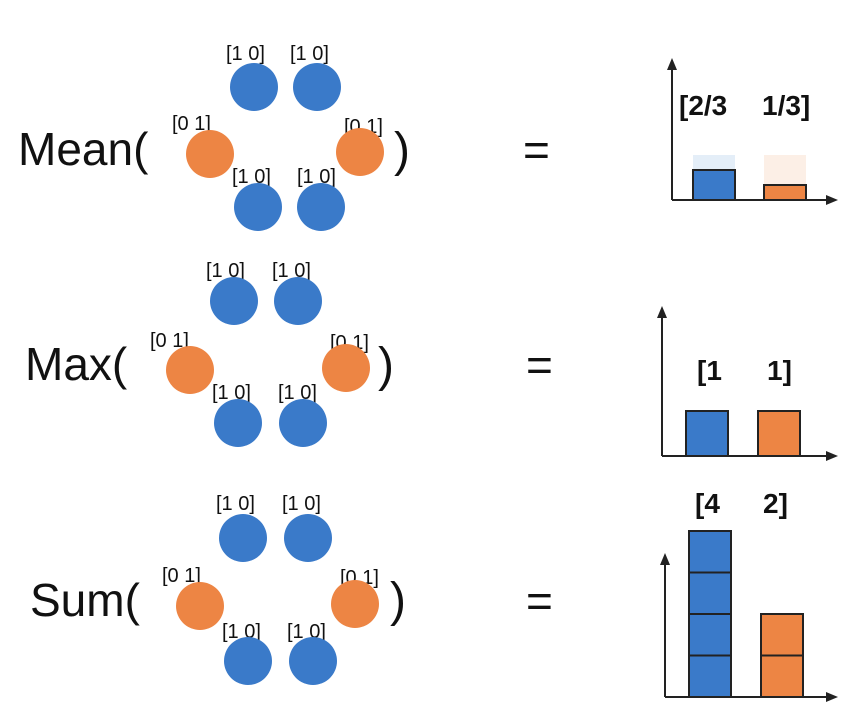 The height and width of the screenshot is (716, 858). What do you see at coordinates (707, 503) in the screenshot?
I see `result-label-first: [4` at bounding box center [707, 503].